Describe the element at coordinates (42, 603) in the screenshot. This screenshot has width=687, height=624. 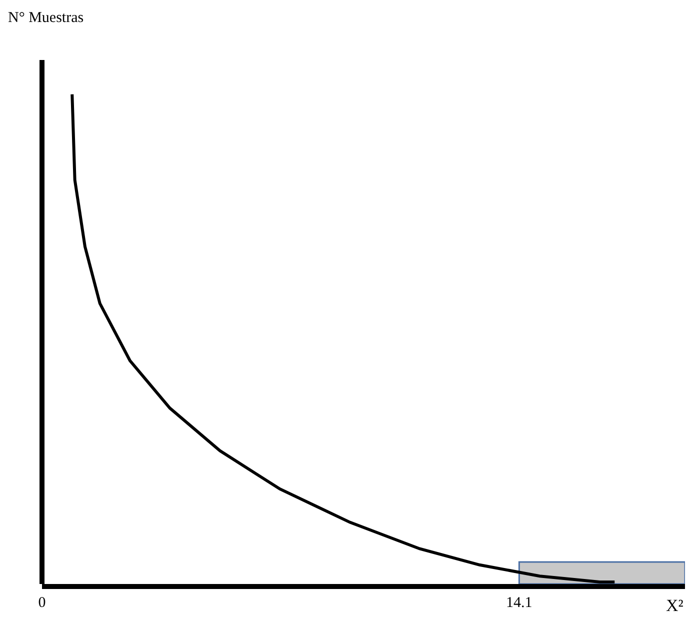
I see `x-tick-label: 0` at that location.